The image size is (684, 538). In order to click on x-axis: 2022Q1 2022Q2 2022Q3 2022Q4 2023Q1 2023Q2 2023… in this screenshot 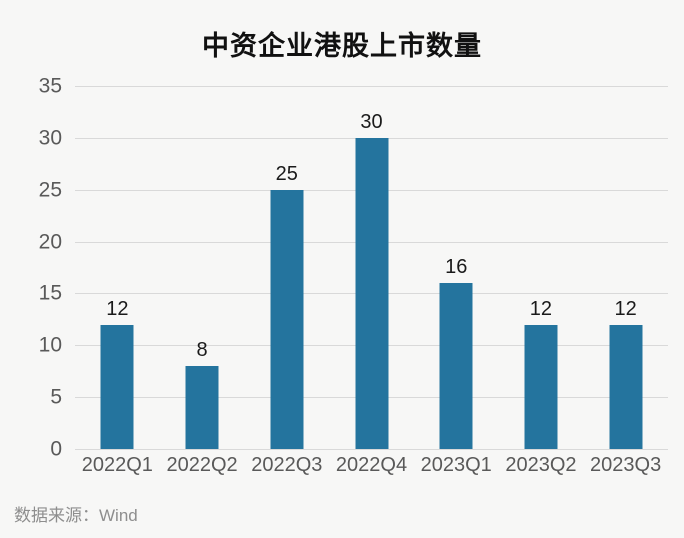, I will do `click(371, 469)`.